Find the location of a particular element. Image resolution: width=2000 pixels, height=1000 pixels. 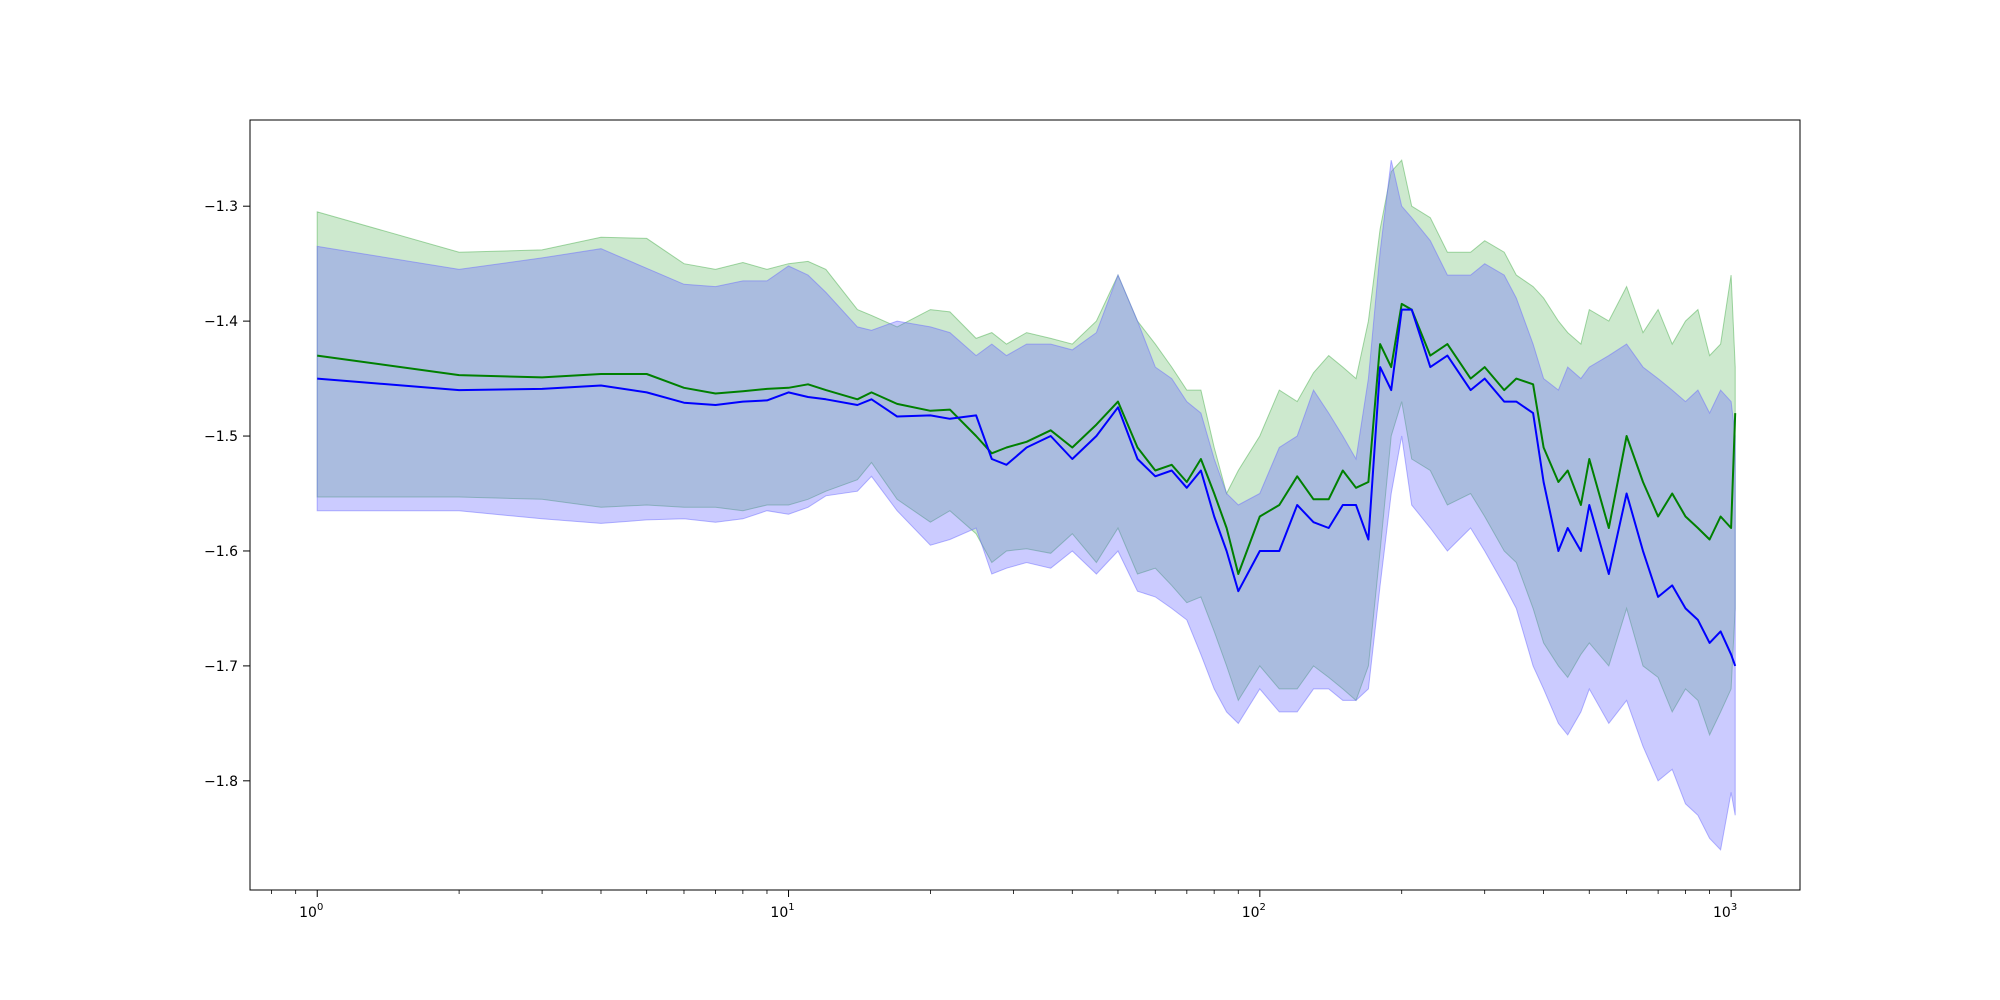

y-tick-label: −1.5 is located at coordinates (221, 437).